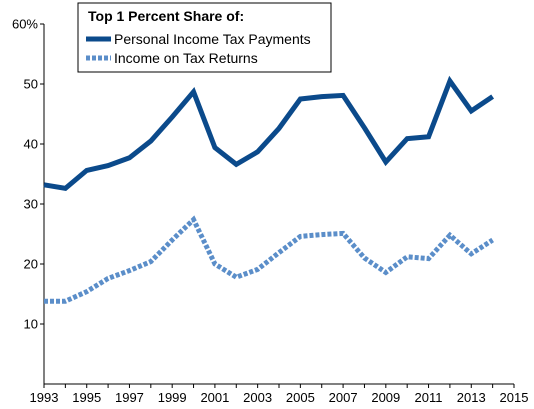  I want to click on legend-box, so click(204, 37).